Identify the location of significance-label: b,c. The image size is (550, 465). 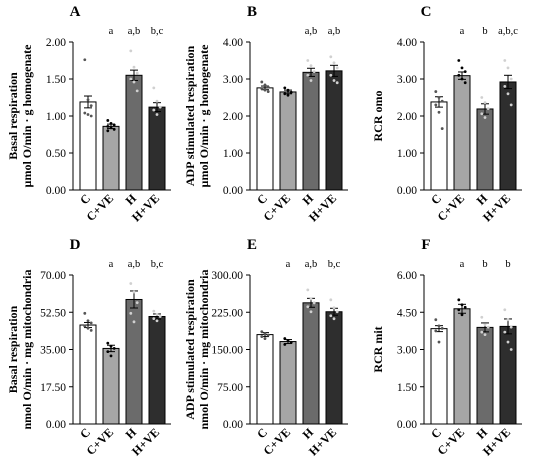
(334, 264).